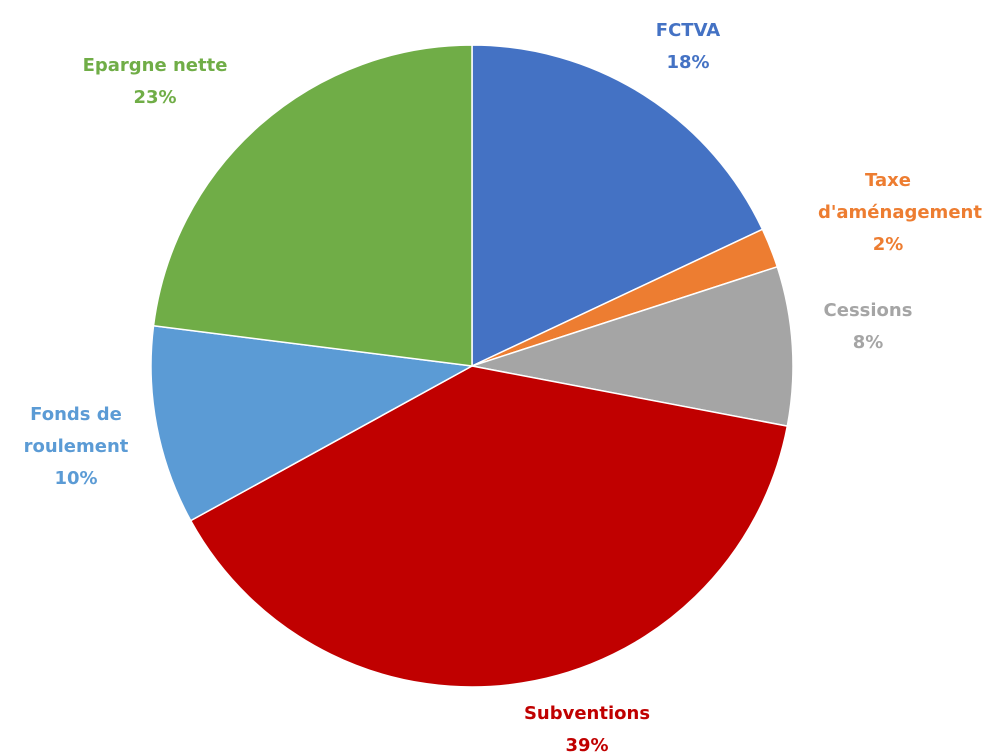 Image resolution: width=988 pixels, height=756 pixels. I want to click on slice-label: Taxe d'aménagement 2%, so click(900, 213).